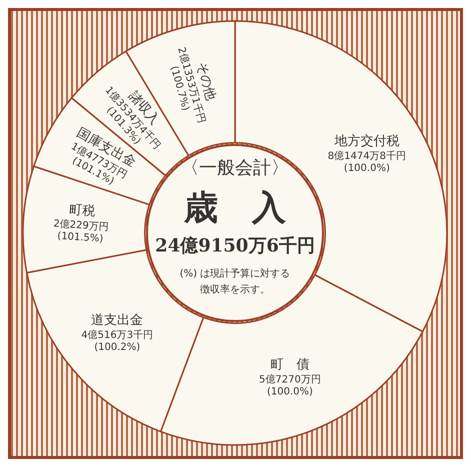  Describe the element at coordinates (81, 231) in the screenshot. I see `text: 2億229万円 (101.5%)` at that location.